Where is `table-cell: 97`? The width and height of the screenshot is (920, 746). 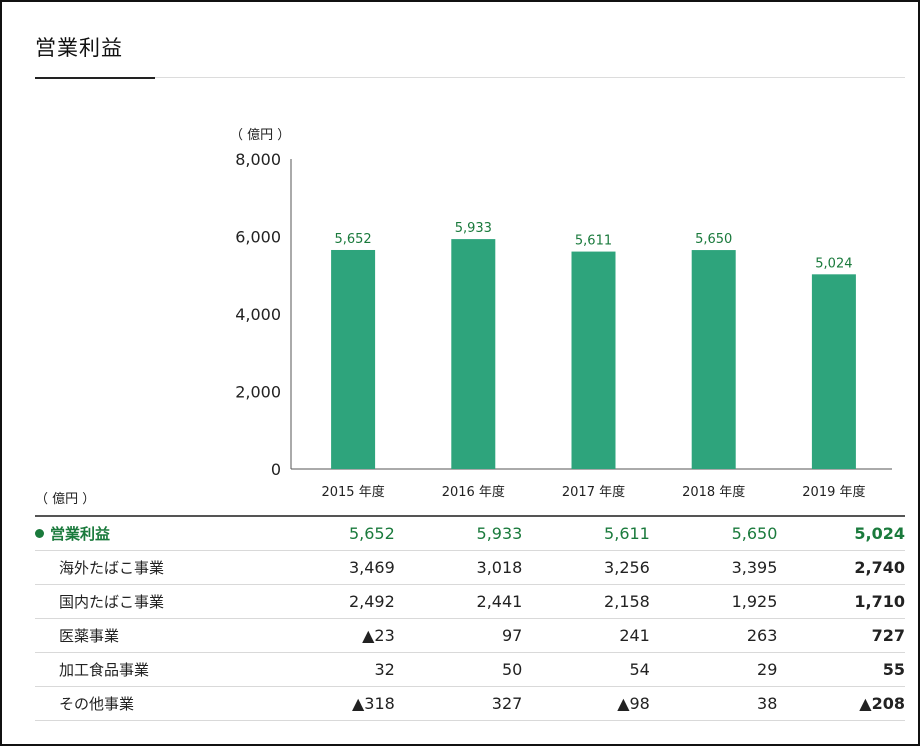 table-cell: 97 is located at coordinates (458, 635).